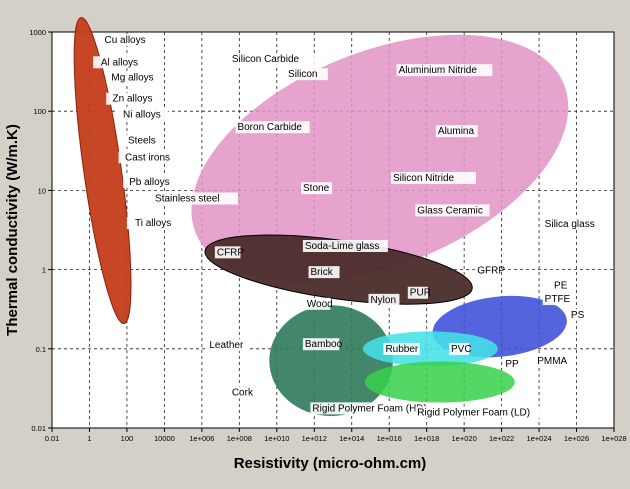 The width and height of the screenshot is (630, 489). I want to click on material-label: Cork, so click(243, 393).